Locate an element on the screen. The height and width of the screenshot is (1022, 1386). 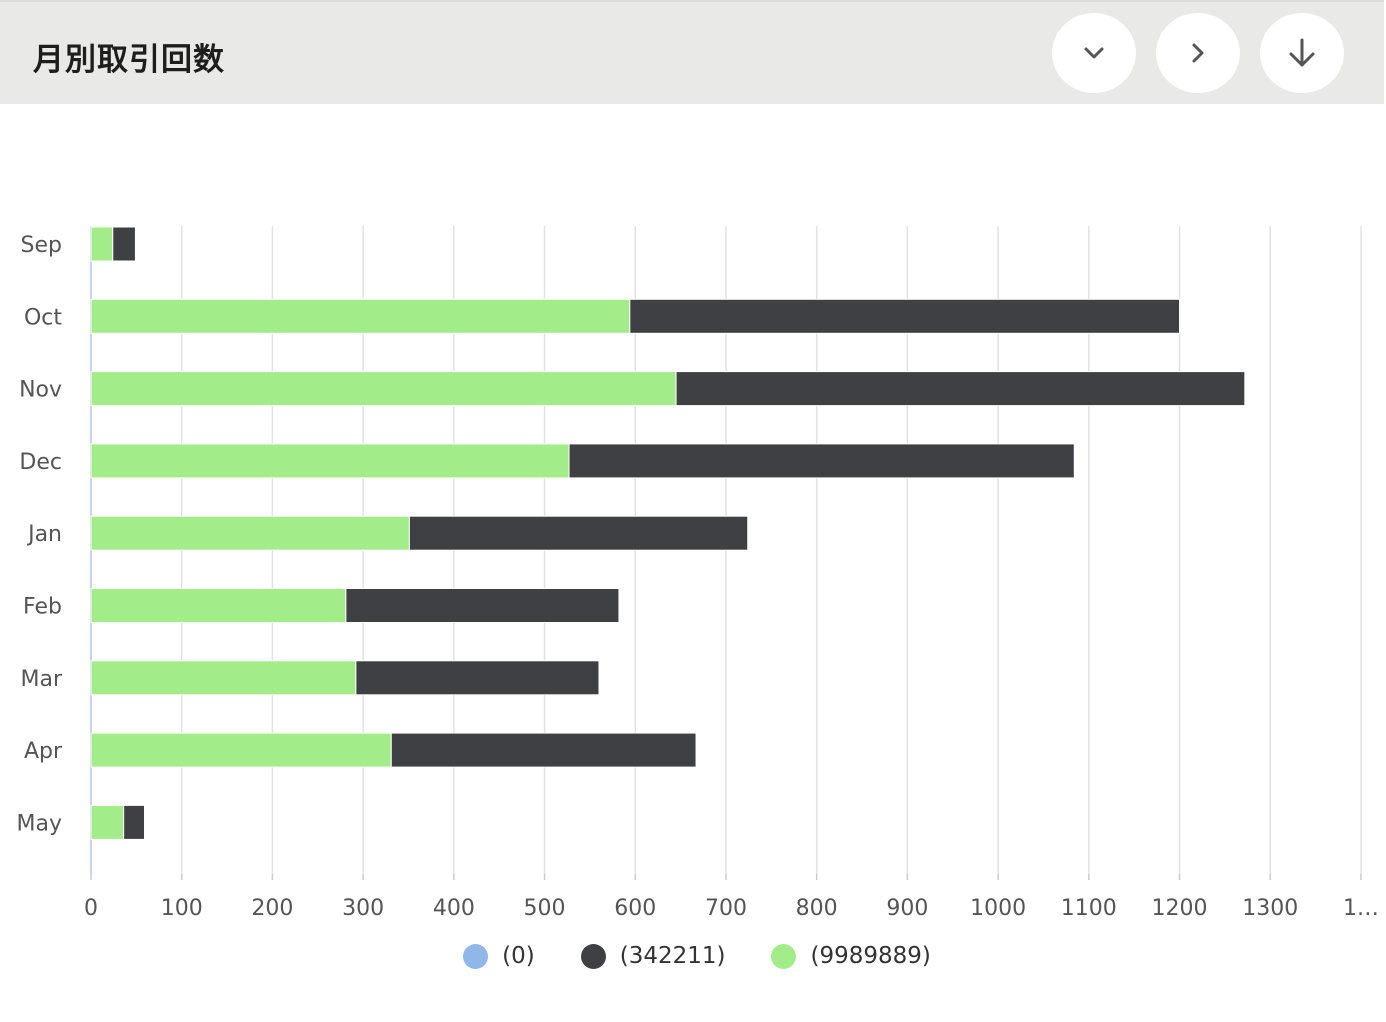
category-label: Apr is located at coordinates (43, 751).